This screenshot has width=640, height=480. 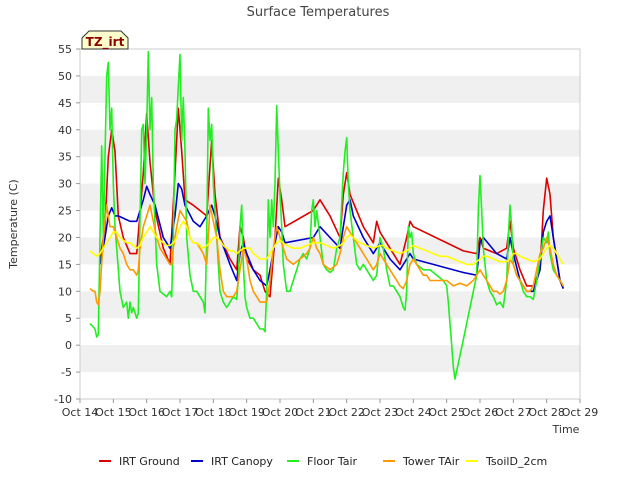 I want to click on x-tick-label: Oct 16, so click(x=146, y=412).